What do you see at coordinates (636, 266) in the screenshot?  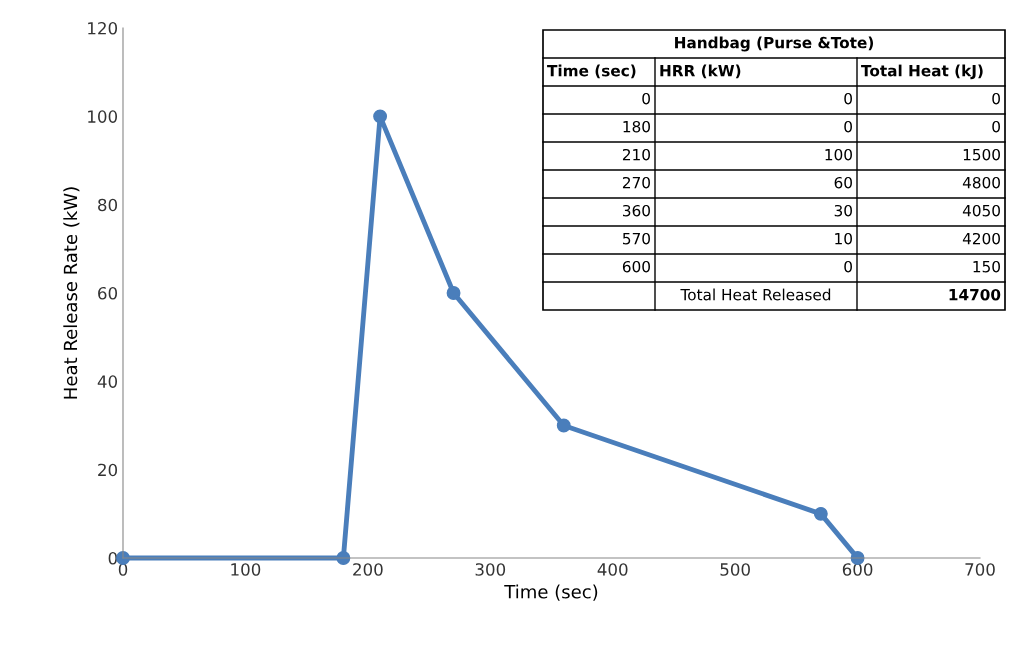 I see `annotation: 600` at bounding box center [636, 266].